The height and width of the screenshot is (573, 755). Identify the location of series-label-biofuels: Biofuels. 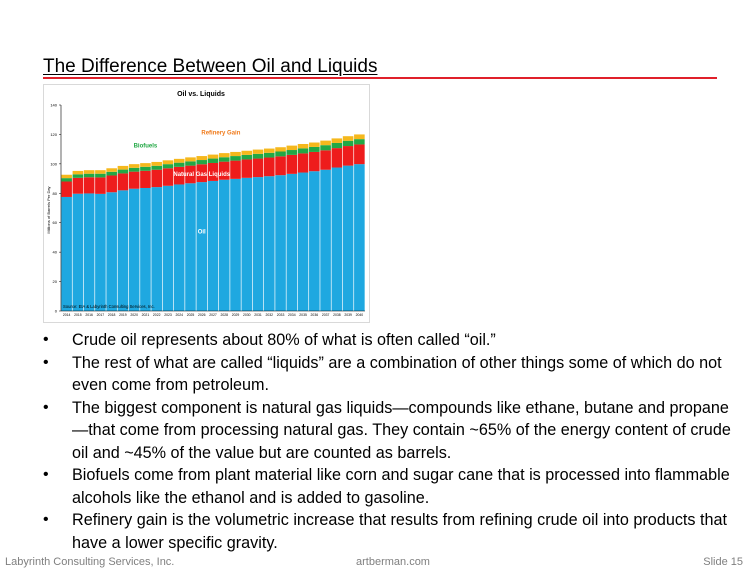
(146, 147).